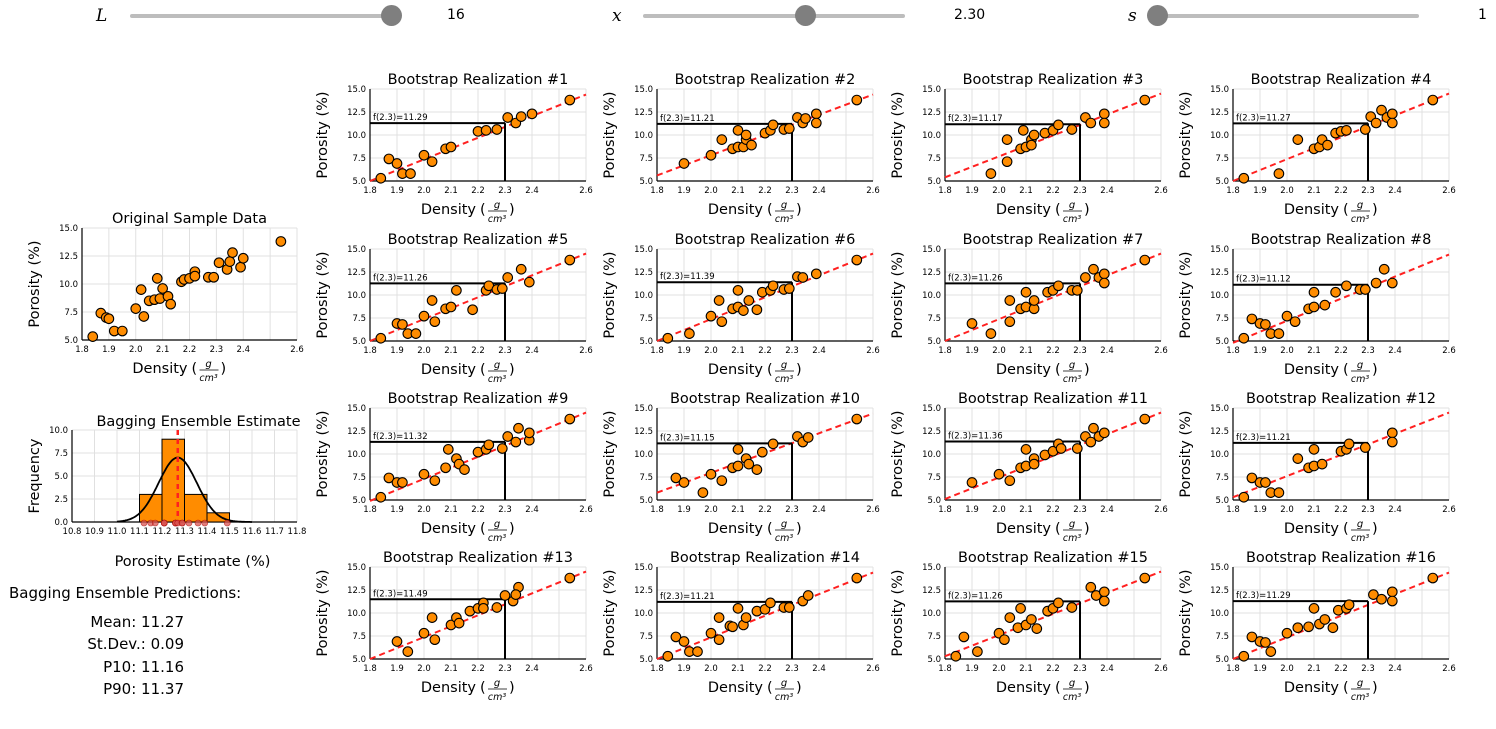 The image size is (1496, 729). I want to click on r15-xlabel-den: cm³, so click(1072, 697).